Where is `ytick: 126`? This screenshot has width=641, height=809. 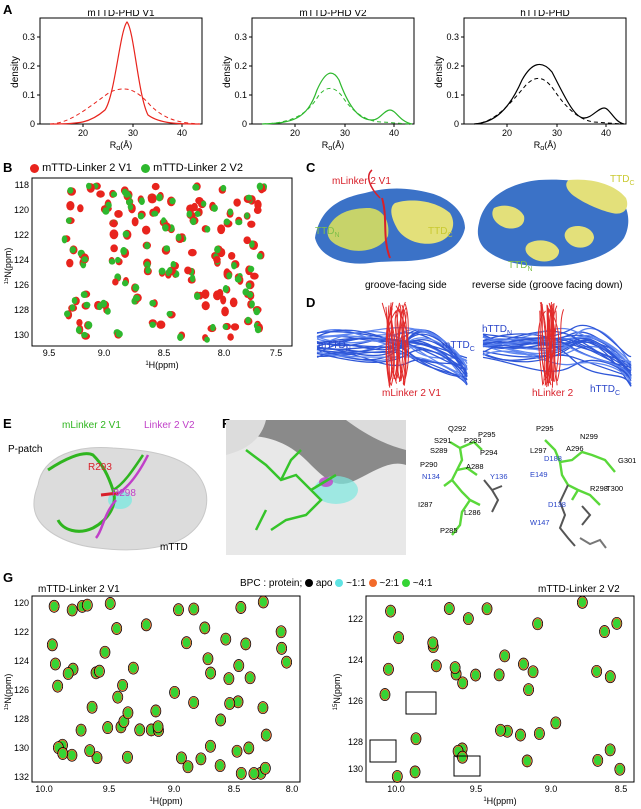 ytick: 126 is located at coordinates (21, 690).